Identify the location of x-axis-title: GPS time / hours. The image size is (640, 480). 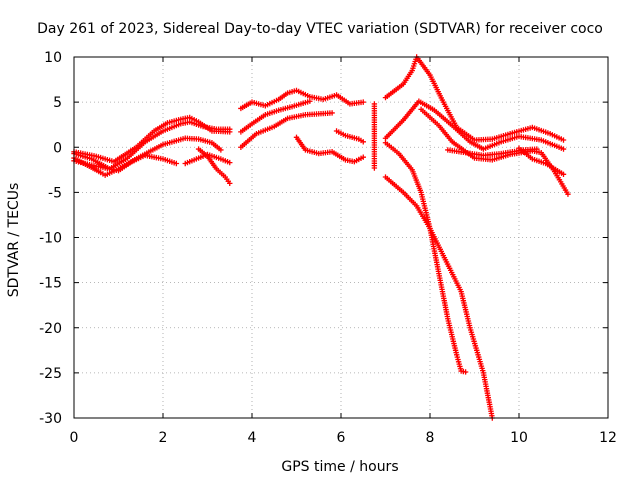
(339, 467).